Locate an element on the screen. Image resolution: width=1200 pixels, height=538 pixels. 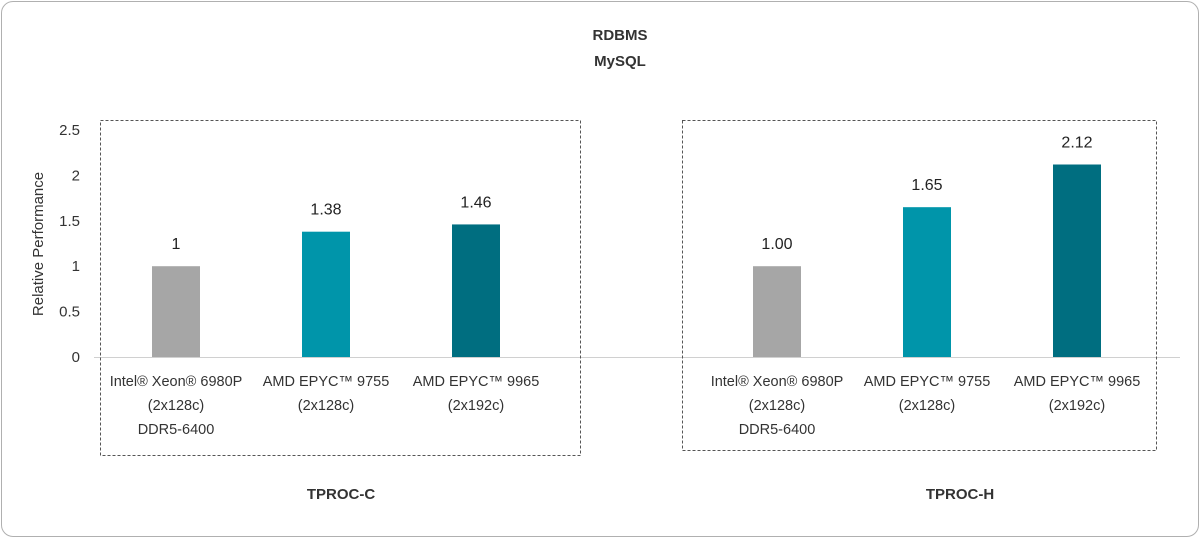
group-label: TPROC-H is located at coordinates (960, 494).